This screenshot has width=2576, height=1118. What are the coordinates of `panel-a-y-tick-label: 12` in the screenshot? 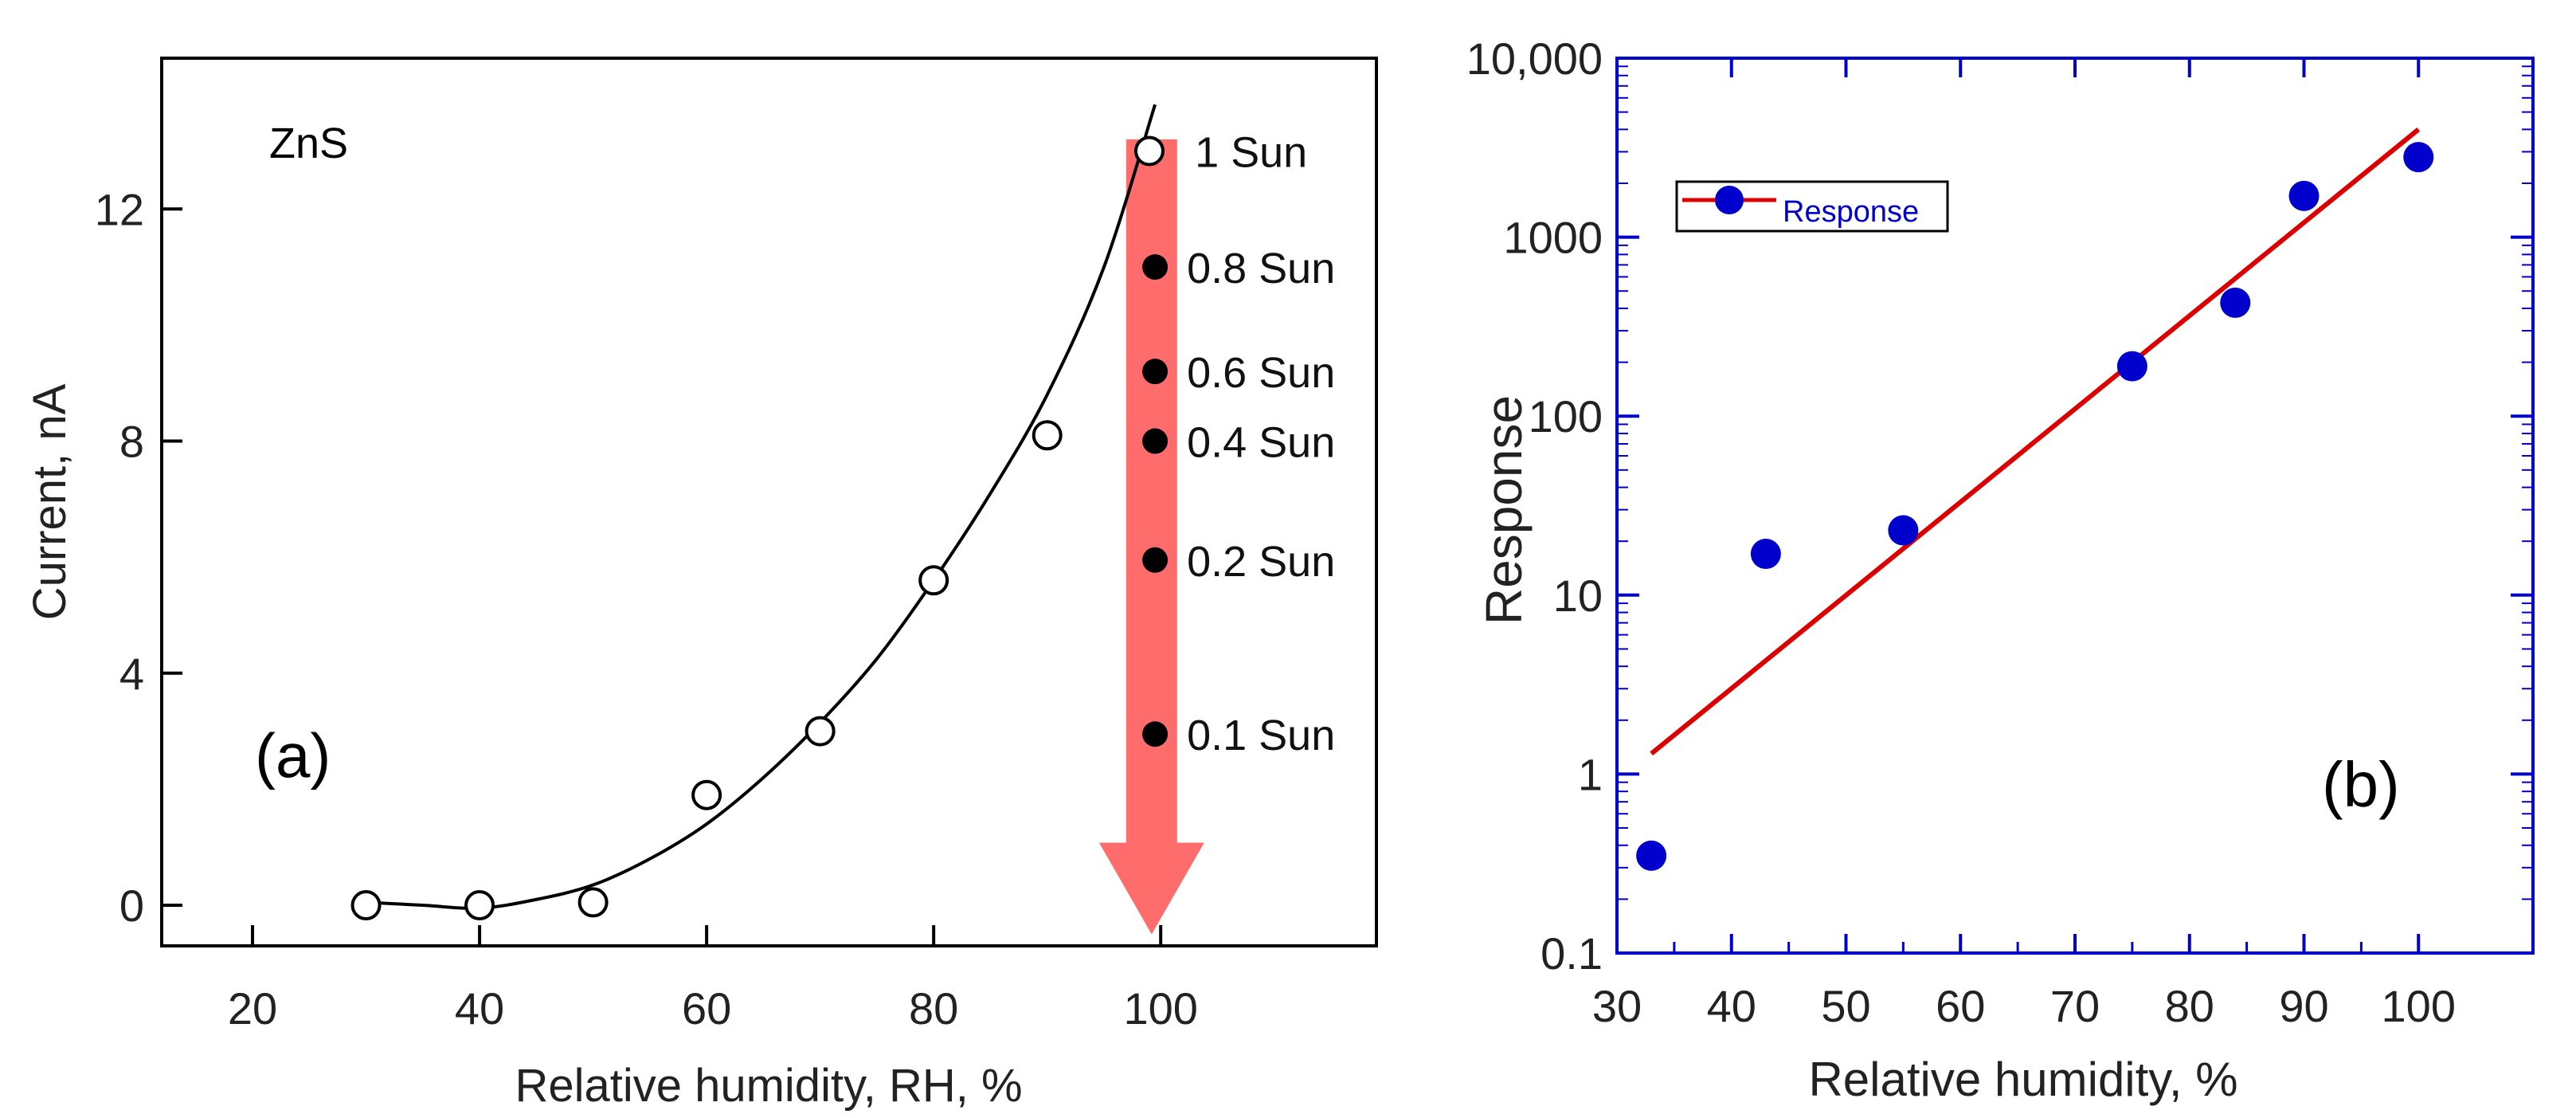 It's located at (119, 209).